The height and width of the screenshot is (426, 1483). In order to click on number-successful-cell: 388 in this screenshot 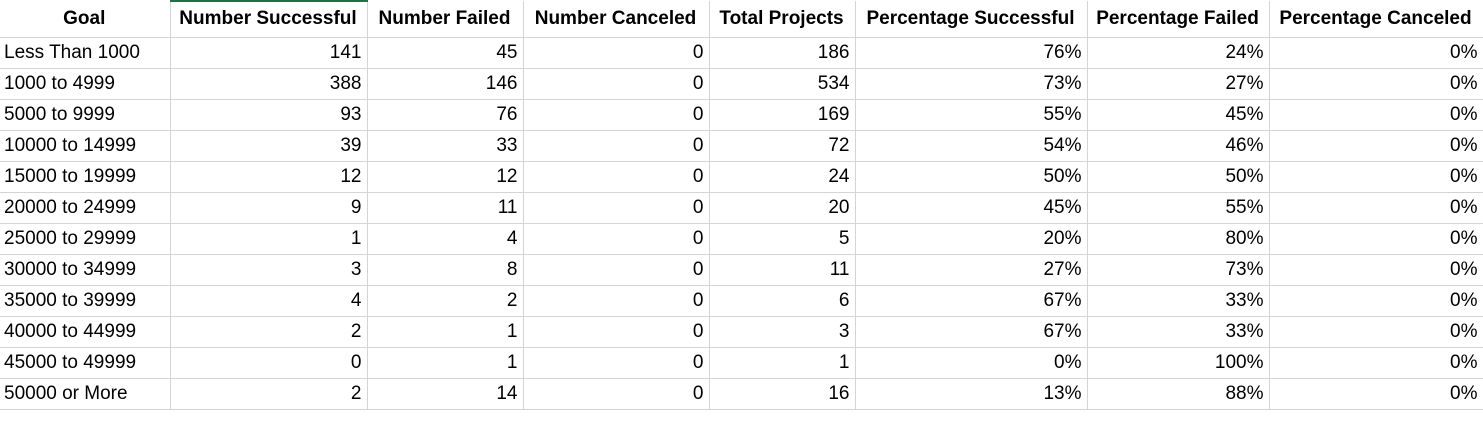, I will do `click(269, 84)`.